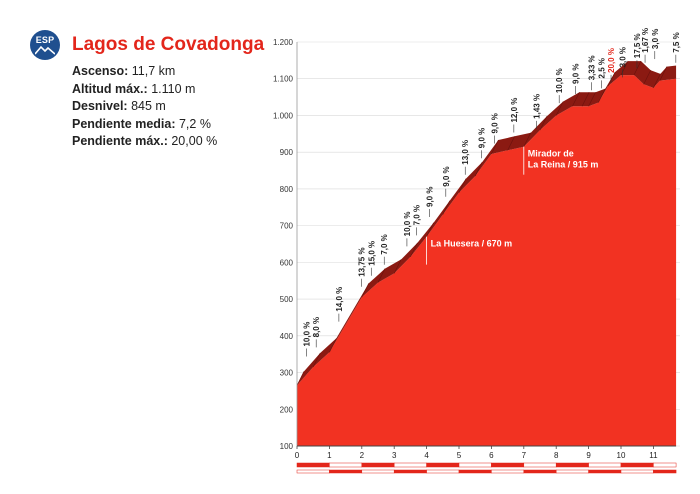 The width and height of the screenshot is (700, 494). What do you see at coordinates (283, 42) in the screenshot?
I see `y-tick-label: 1.200` at bounding box center [283, 42].